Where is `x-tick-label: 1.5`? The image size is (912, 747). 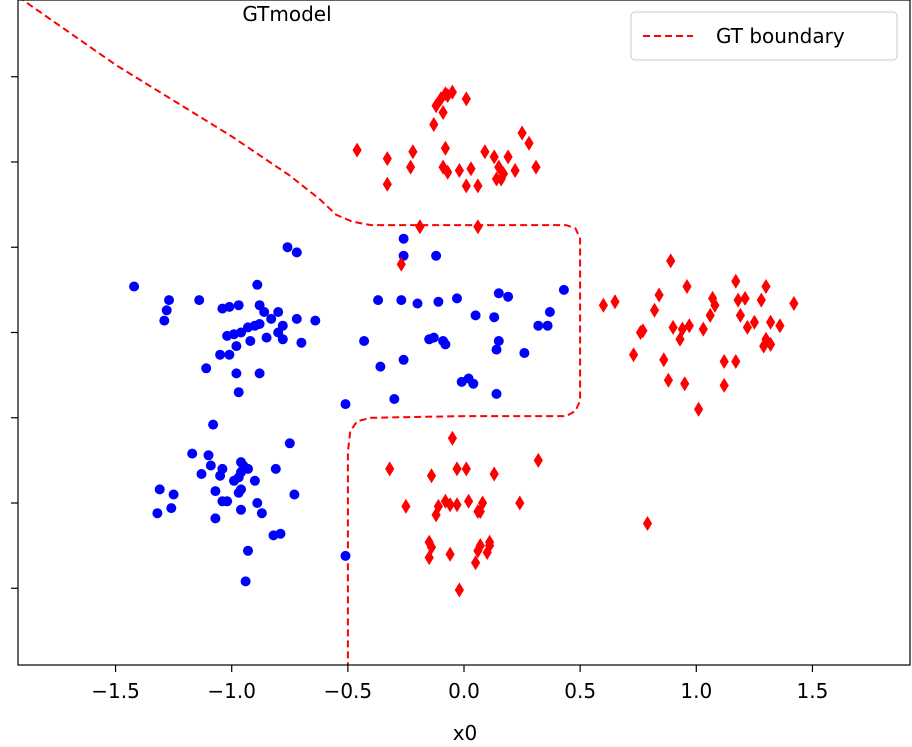 x-tick-label: 1.5 is located at coordinates (813, 691).